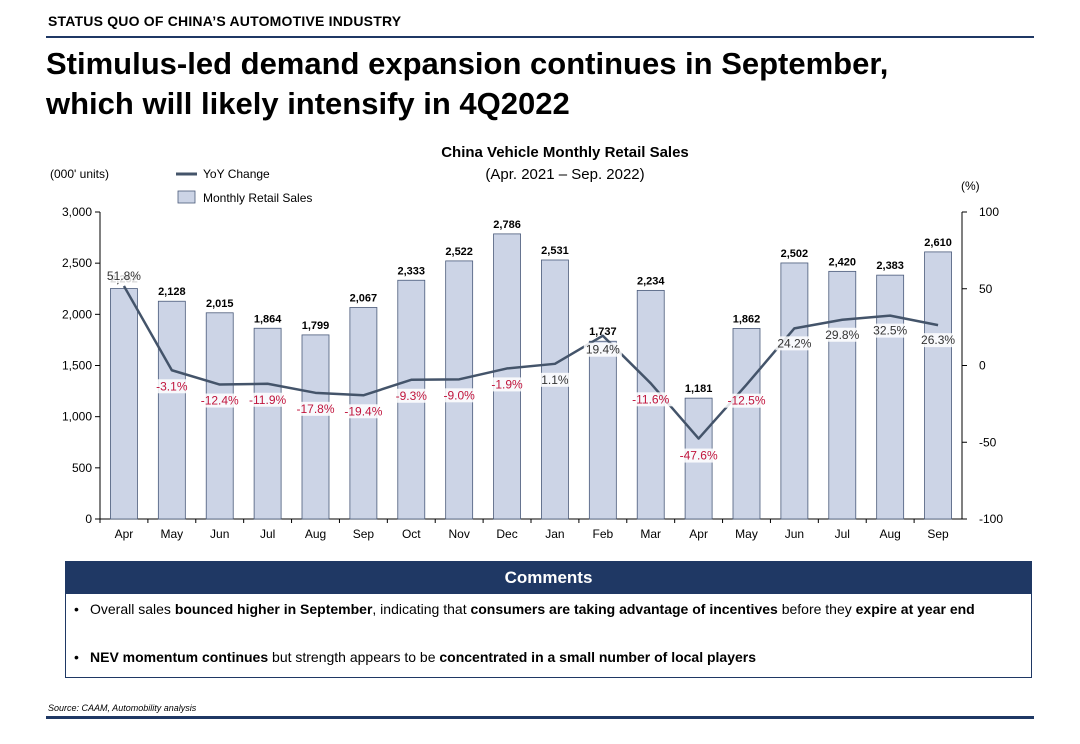  I want to click on yoy-value-label: 32.5%, so click(890, 331).